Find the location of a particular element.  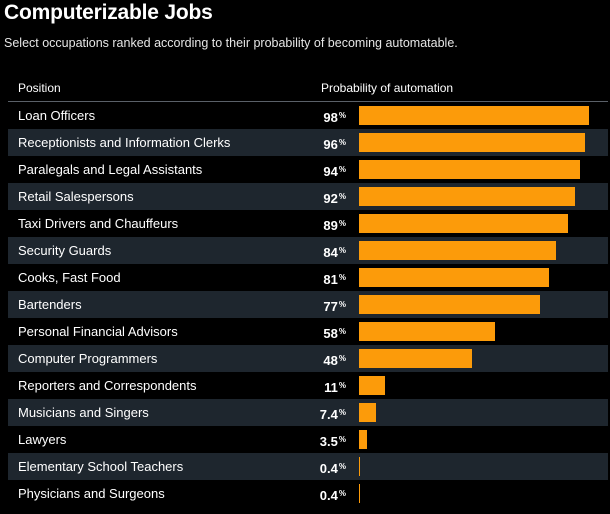

probability-value: 7.4% is located at coordinates (333, 413).